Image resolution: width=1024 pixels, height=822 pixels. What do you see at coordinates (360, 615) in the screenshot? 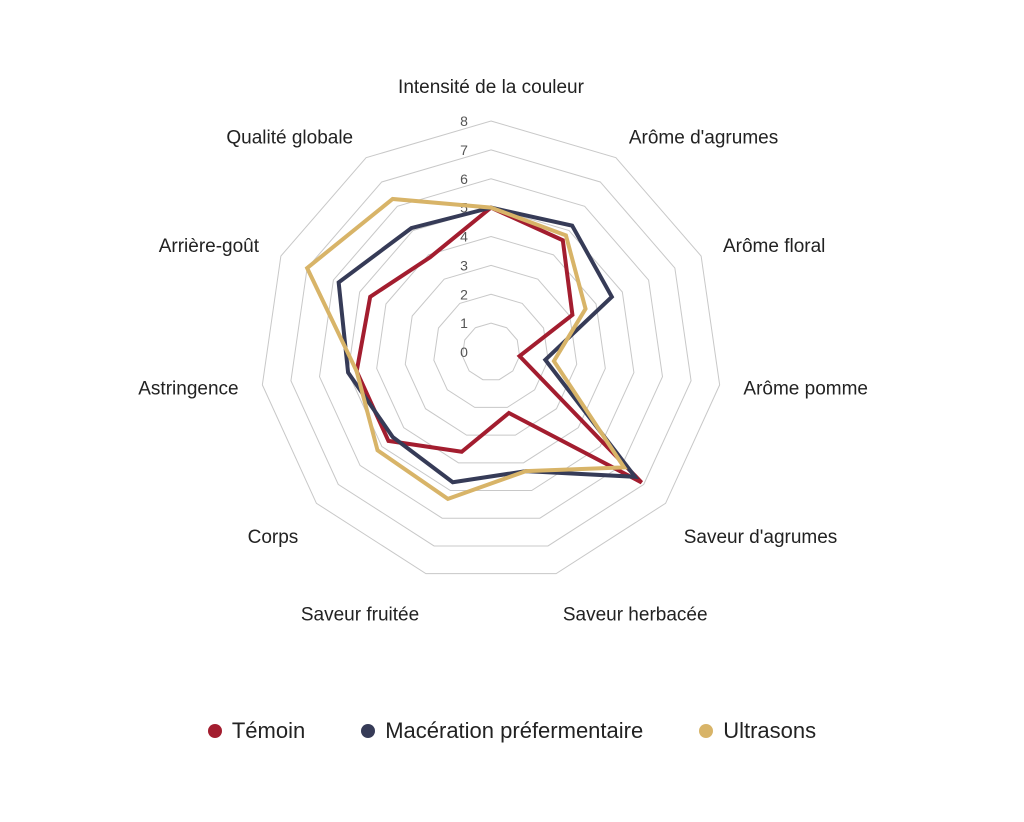
I see `axis-label-saveur-fruitee: Saveur fruitée` at bounding box center [360, 615].